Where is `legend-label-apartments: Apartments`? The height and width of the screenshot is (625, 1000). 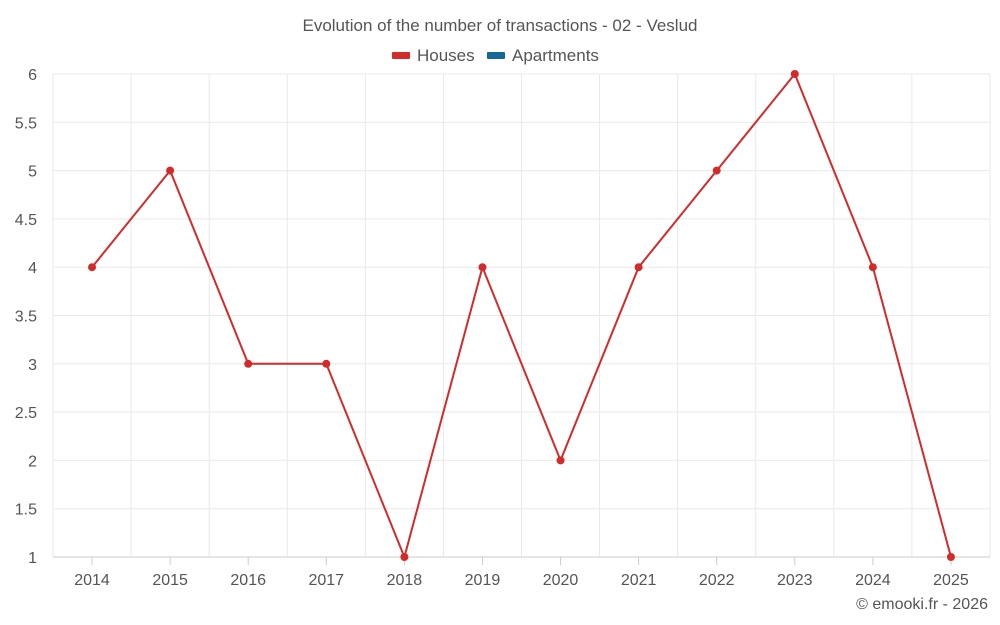 legend-label-apartments: Apartments is located at coordinates (555, 55).